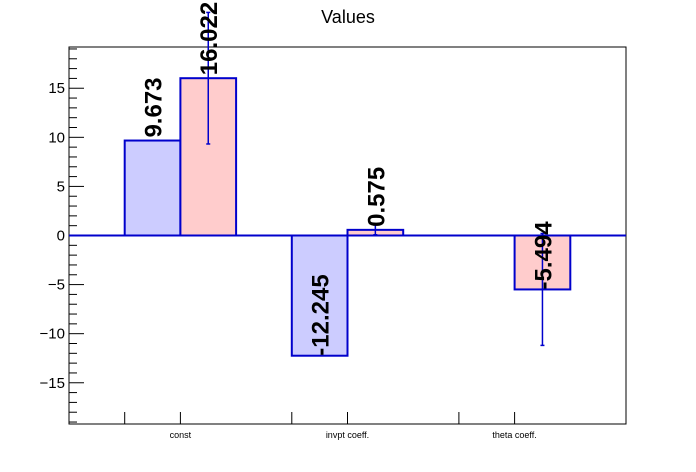  What do you see at coordinates (61, 186) in the screenshot?
I see `y-tick-label: 5` at bounding box center [61, 186].